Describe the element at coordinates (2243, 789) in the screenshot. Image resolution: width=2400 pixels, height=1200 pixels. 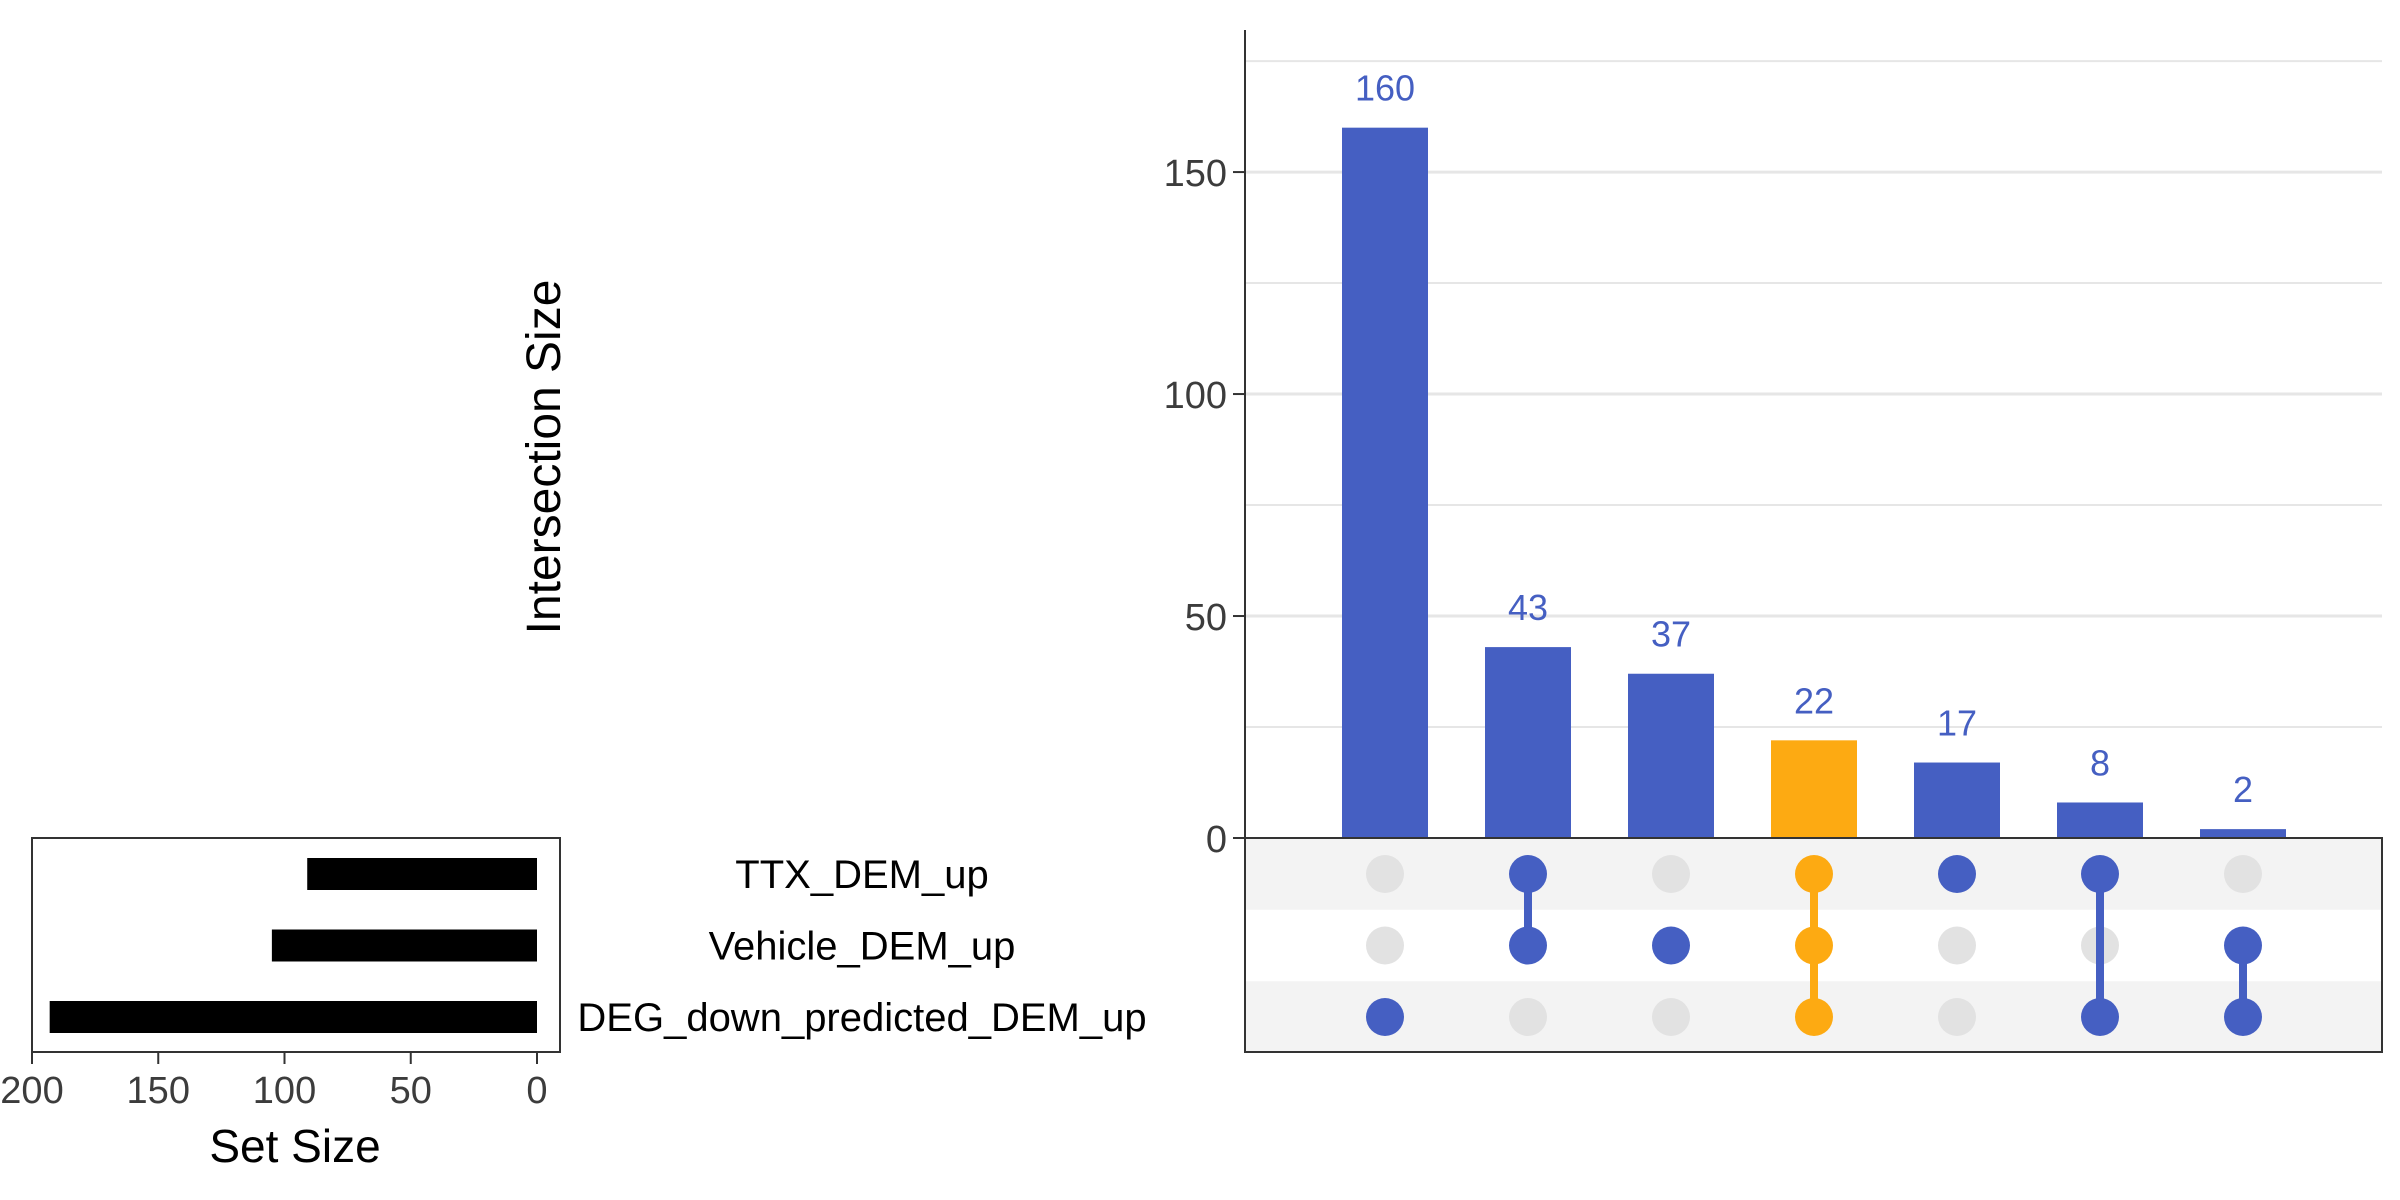
I see `bar-value-label: 2` at that location.